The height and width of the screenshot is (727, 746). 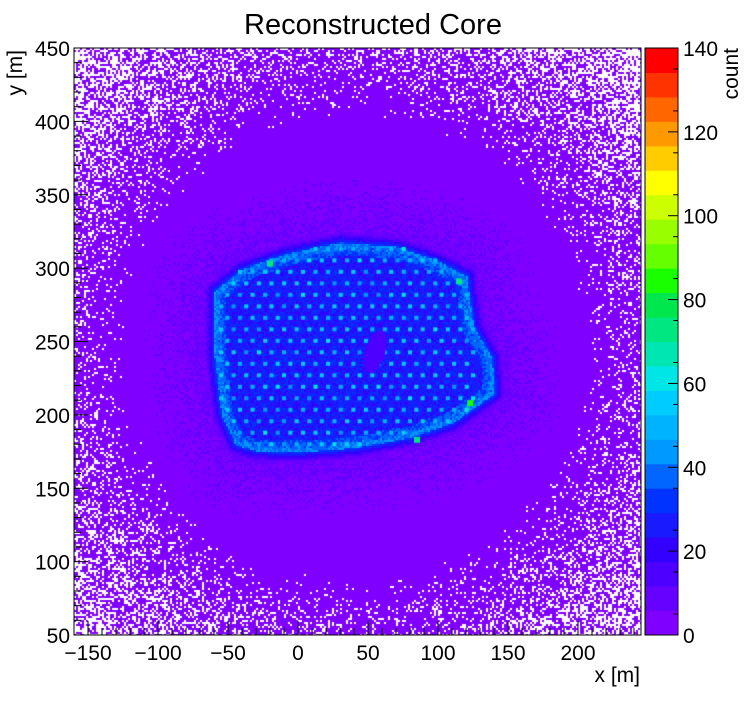 What do you see at coordinates (52, 489) in the screenshot?
I see `y-tick-label: 150` at bounding box center [52, 489].